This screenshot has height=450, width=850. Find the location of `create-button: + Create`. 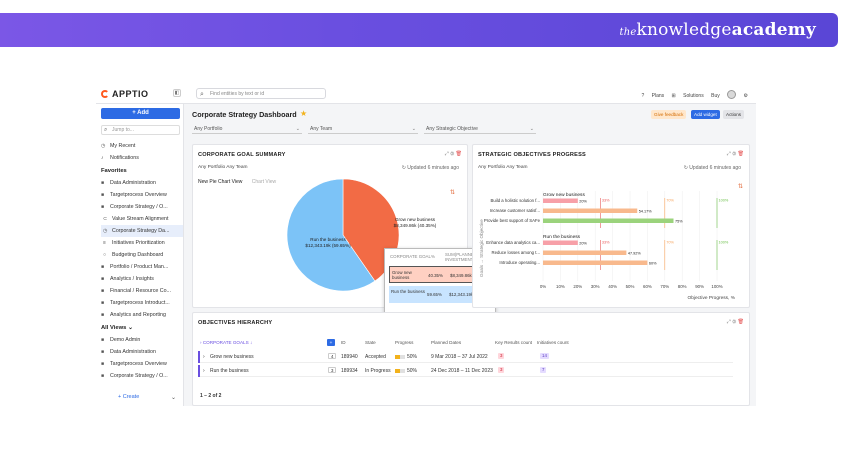

create-button: + Create is located at coordinates (129, 397).